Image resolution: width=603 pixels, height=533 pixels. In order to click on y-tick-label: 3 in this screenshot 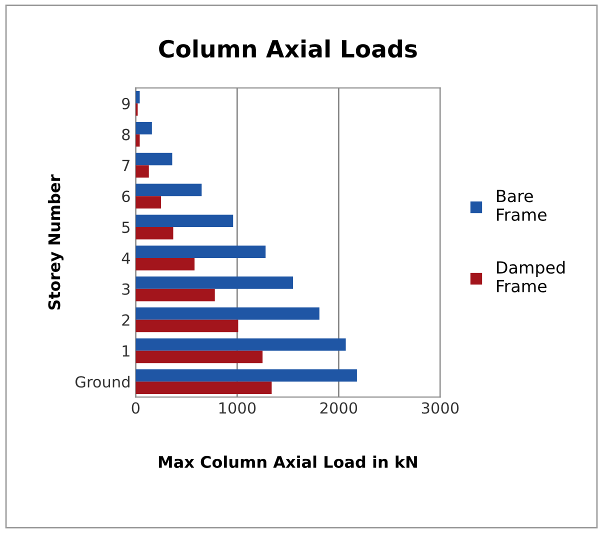, I will do `click(126, 289)`.